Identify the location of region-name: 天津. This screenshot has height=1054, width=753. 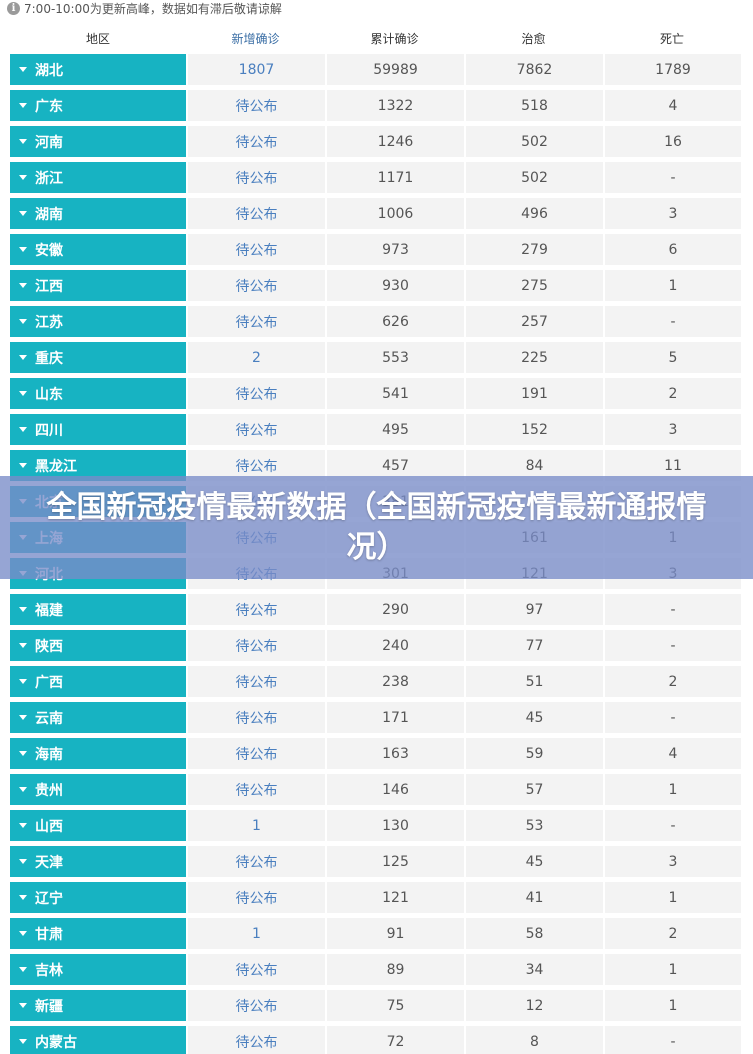
(49, 862).